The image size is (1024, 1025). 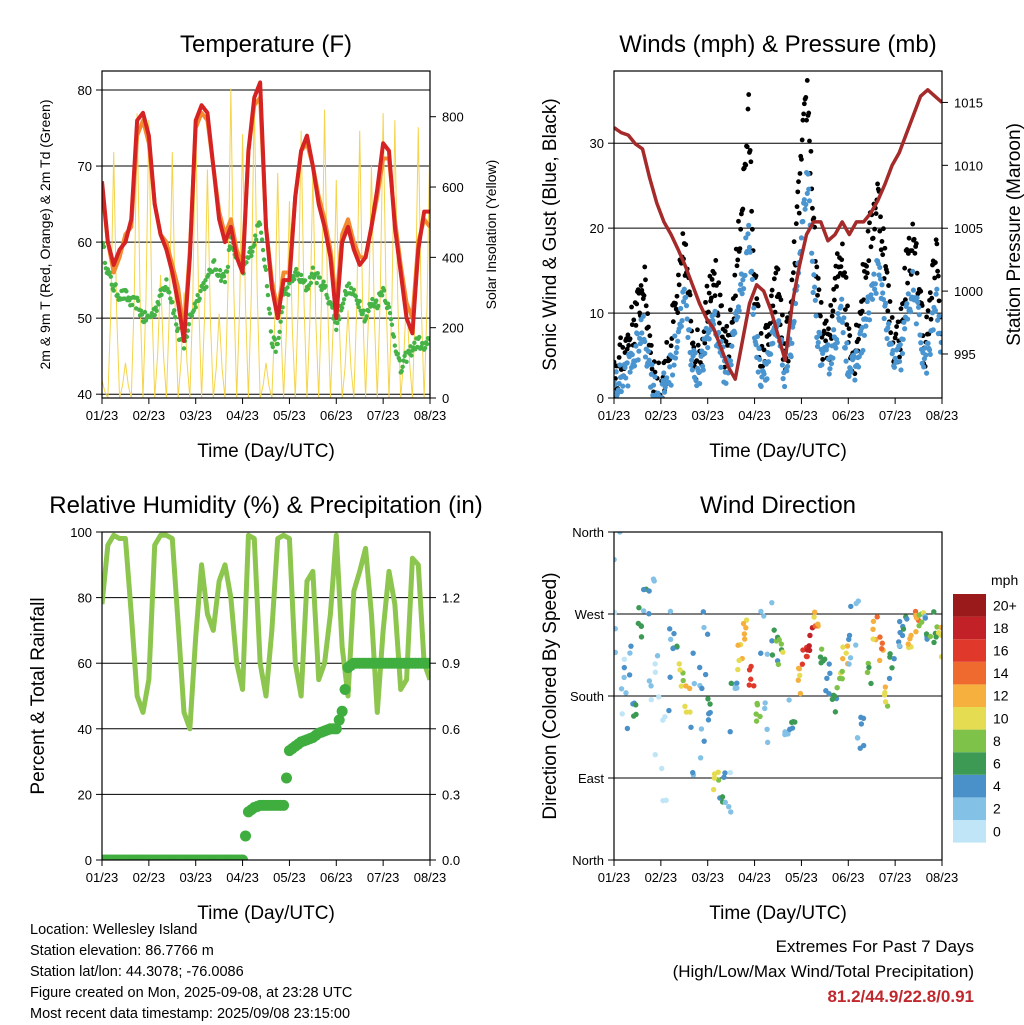 What do you see at coordinates (85, 729) in the screenshot?
I see `y-tick-label: 40` at bounding box center [85, 729].